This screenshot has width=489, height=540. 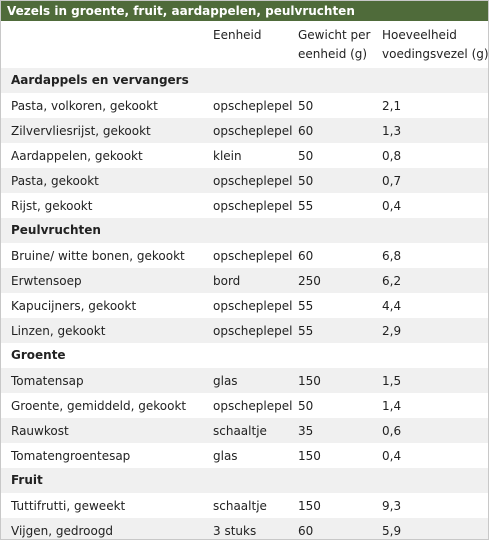 What do you see at coordinates (58, 331) in the screenshot?
I see `table-cell: Linzen, gekookt` at bounding box center [58, 331].